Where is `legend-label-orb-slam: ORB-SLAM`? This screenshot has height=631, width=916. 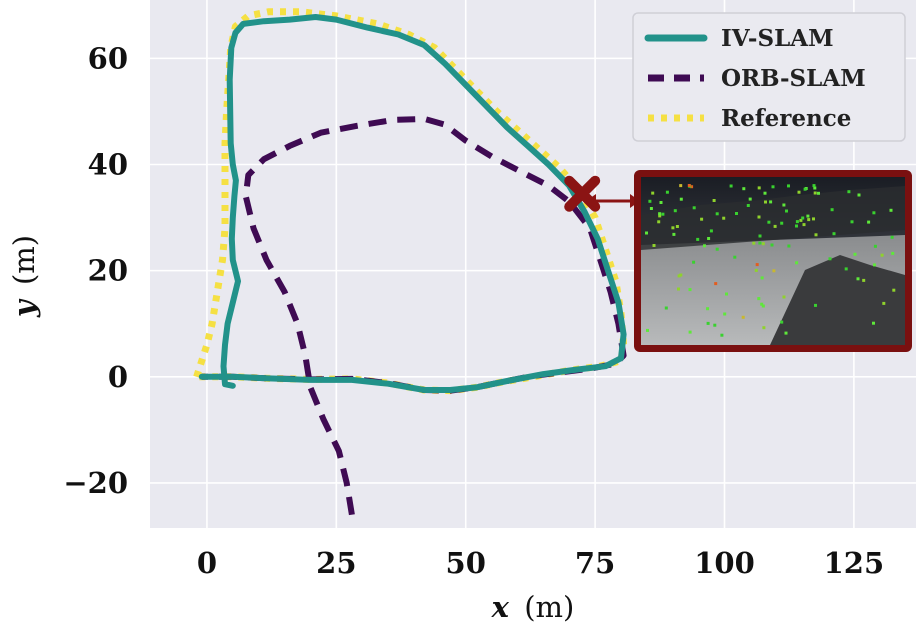
legend-label-orb-slam: ORB-SLAM is located at coordinates (793, 78).